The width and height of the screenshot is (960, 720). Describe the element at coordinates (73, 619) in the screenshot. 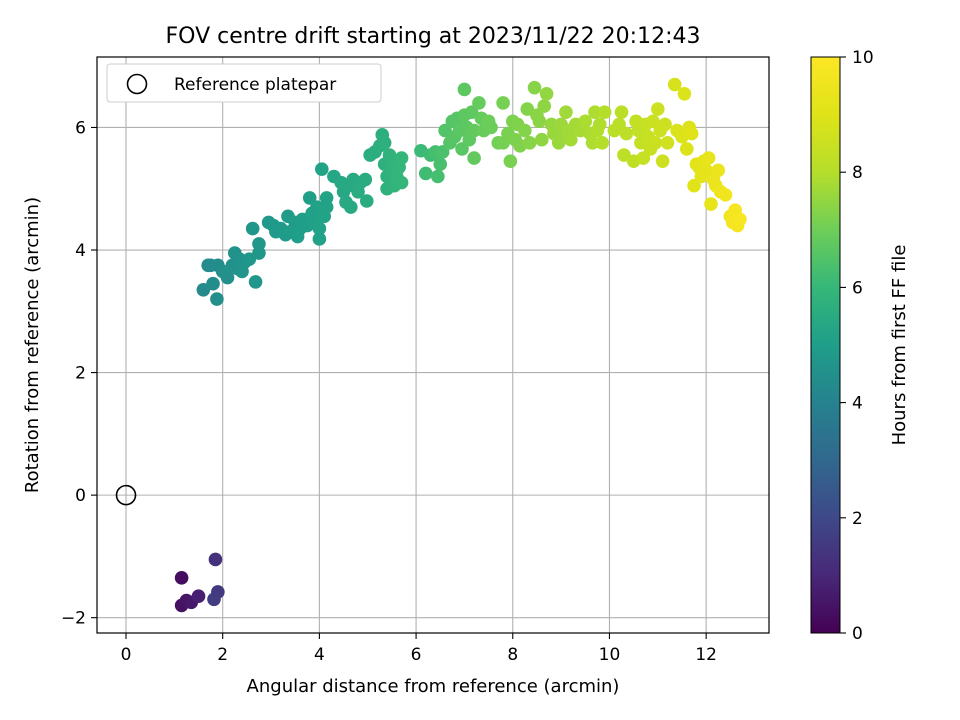

I see `y-tick-label: −2` at that location.